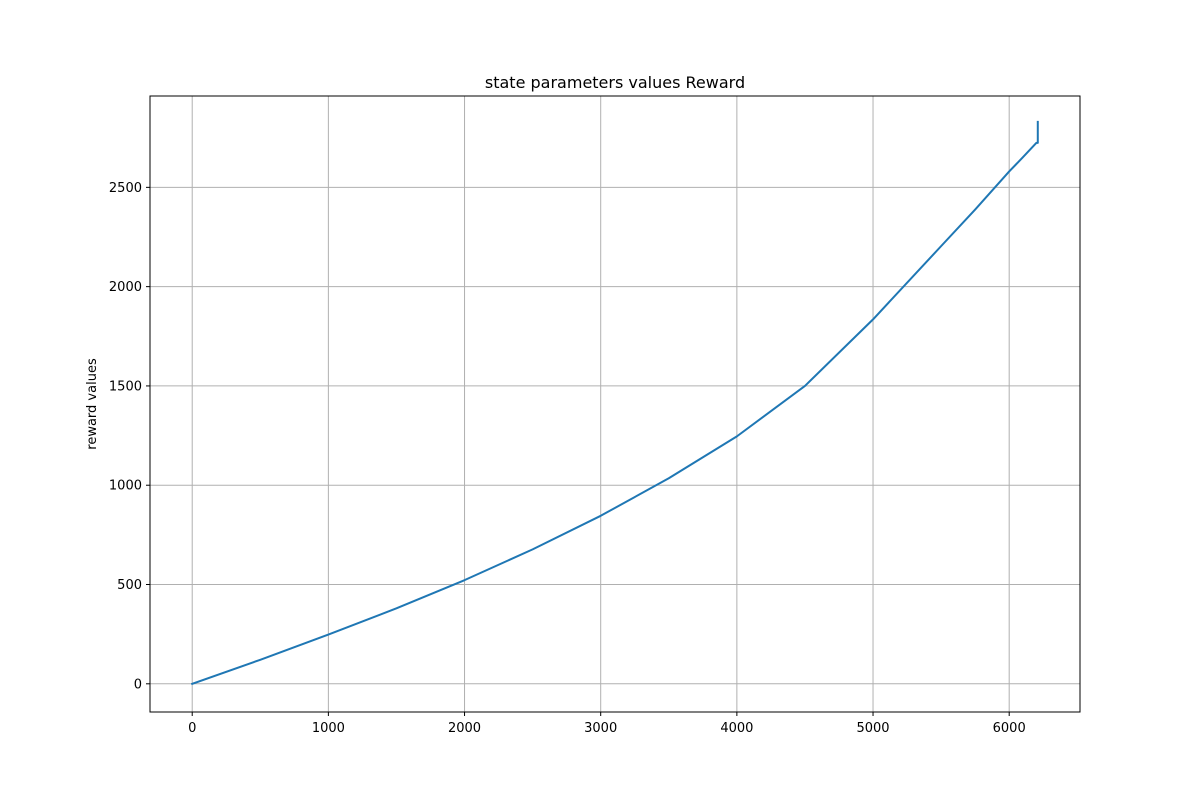 Image resolution: width=1200 pixels, height=800 pixels. What do you see at coordinates (872, 728) in the screenshot?
I see `x-tick-label: 5000` at bounding box center [872, 728].